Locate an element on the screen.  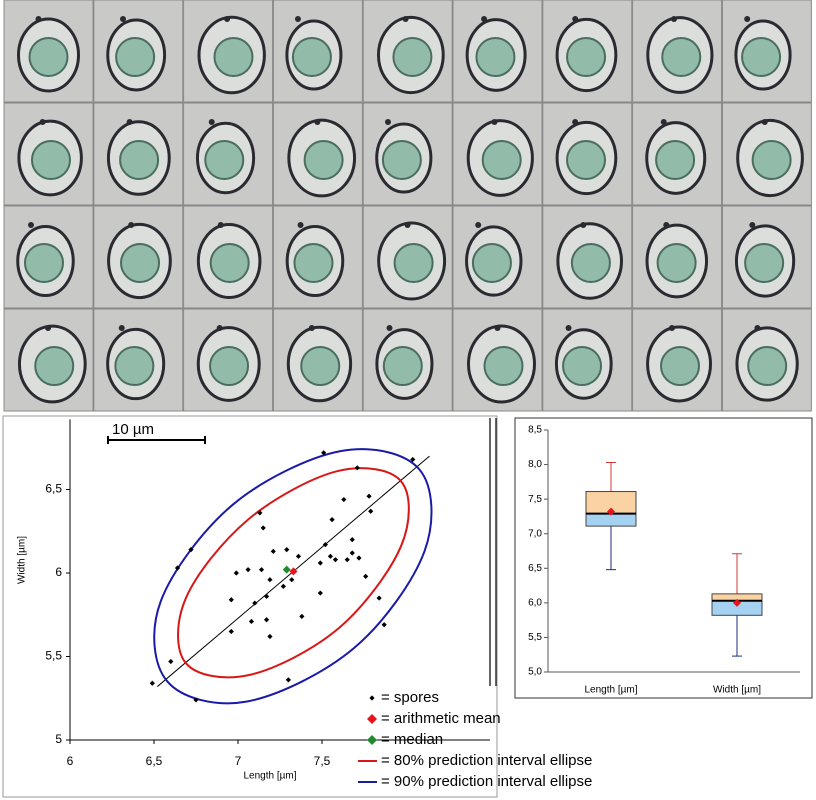
y-tick-label: 6,0 is located at coordinates (535, 602).